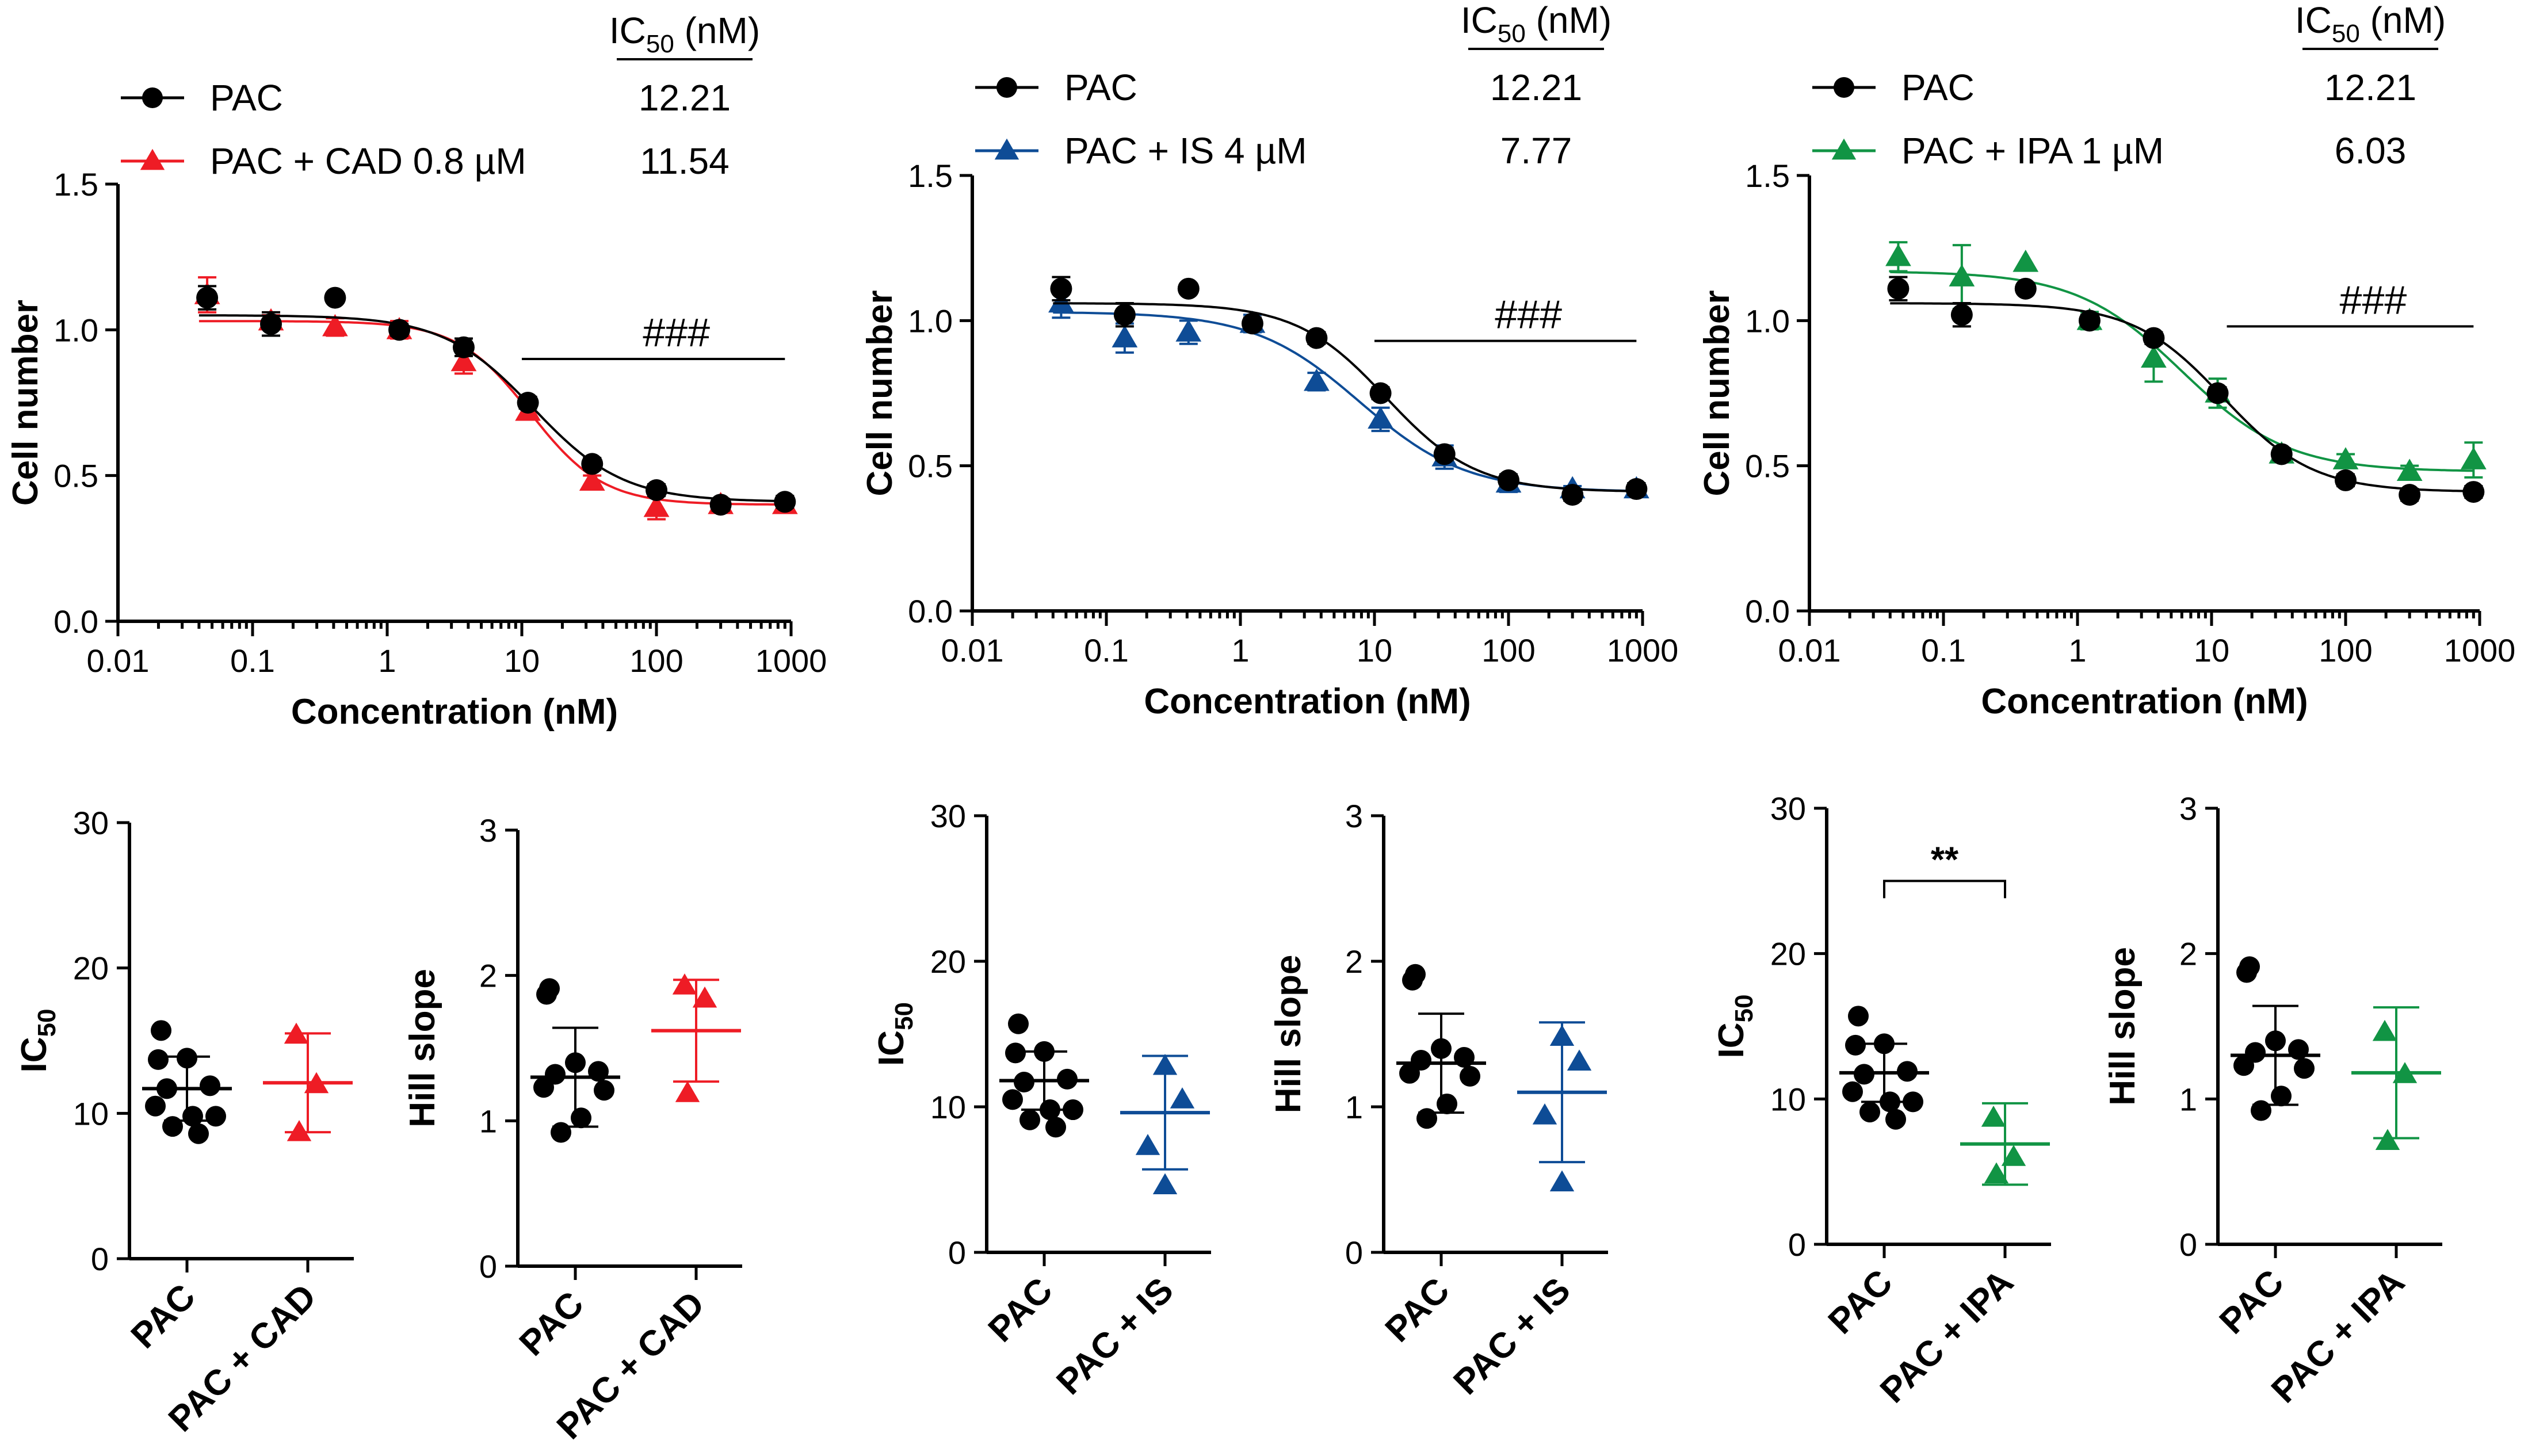 This screenshot has width=2528, height=1456. I want to click on ic50-value: 12.21, so click(2370, 87).